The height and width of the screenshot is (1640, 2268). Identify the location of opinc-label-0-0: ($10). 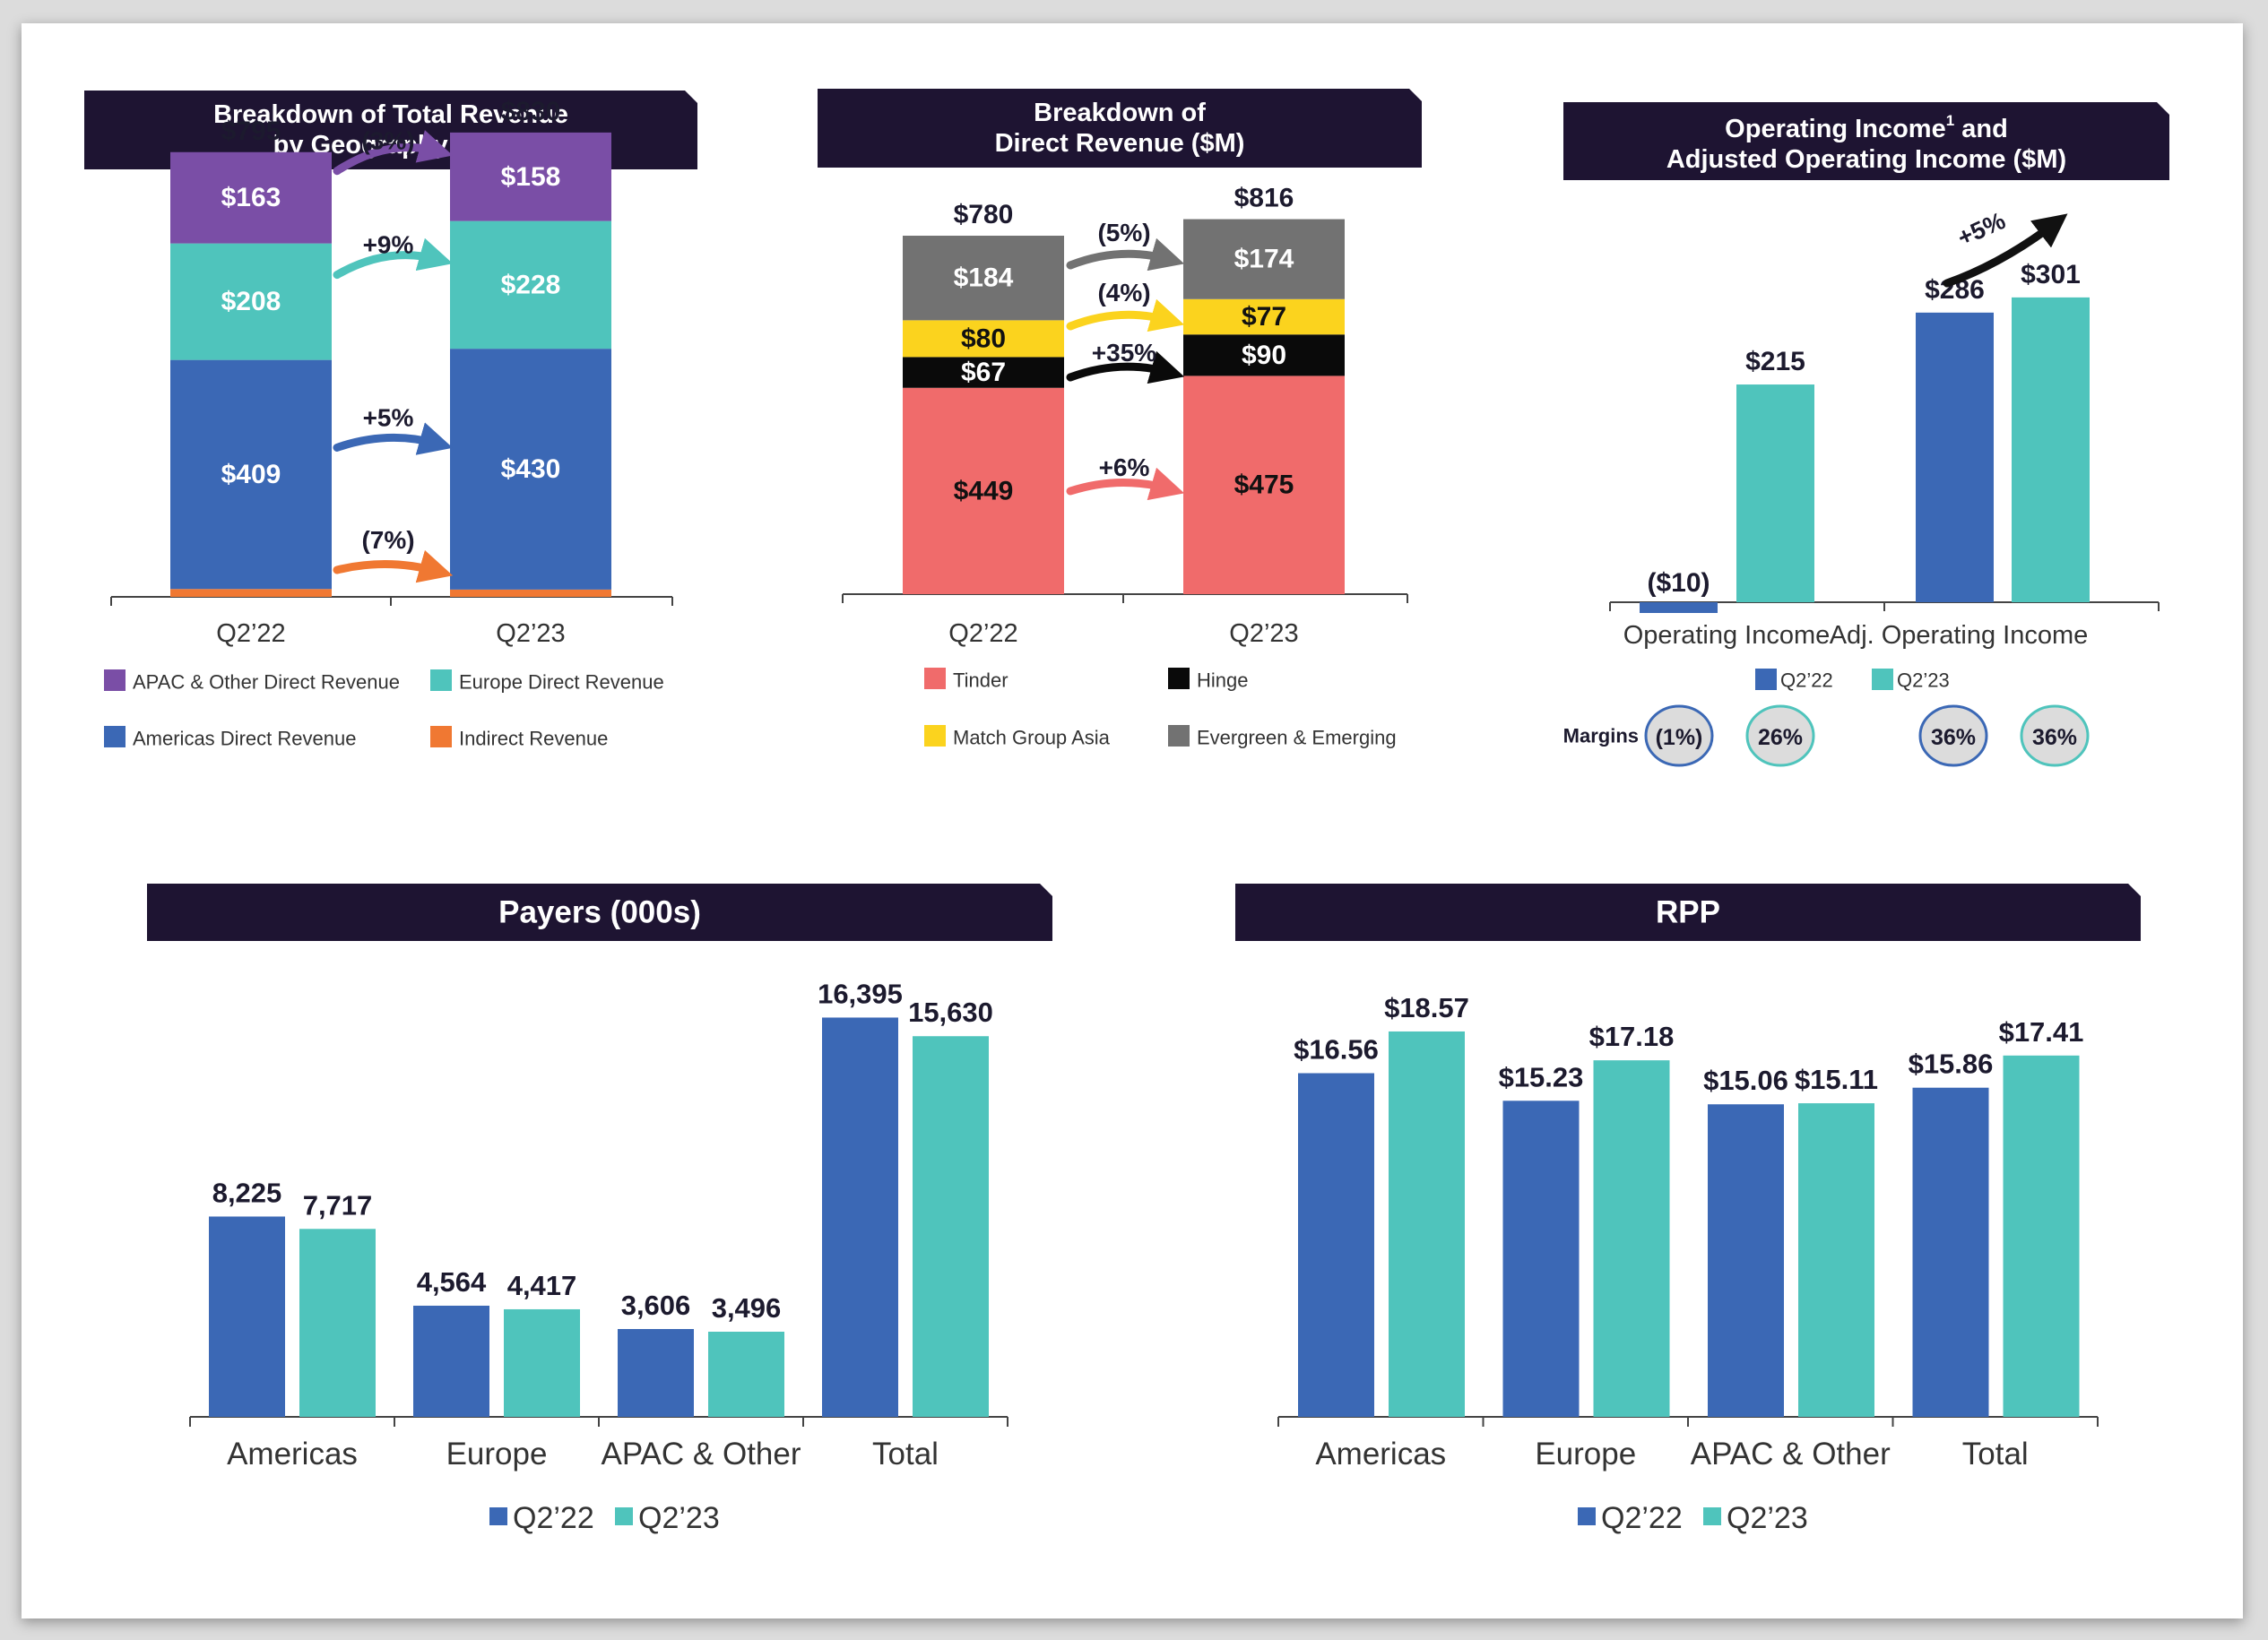
(1678, 583).